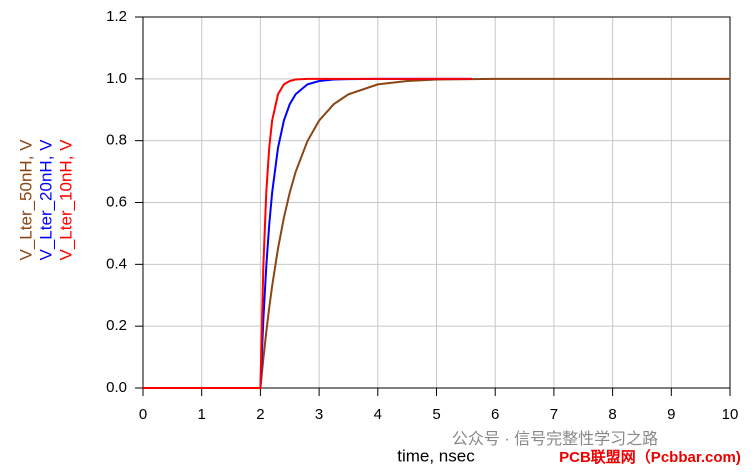 Image resolution: width=755 pixels, height=476 pixels. What do you see at coordinates (116, 325) in the screenshot?
I see `y-tick-label: 0.2` at bounding box center [116, 325].